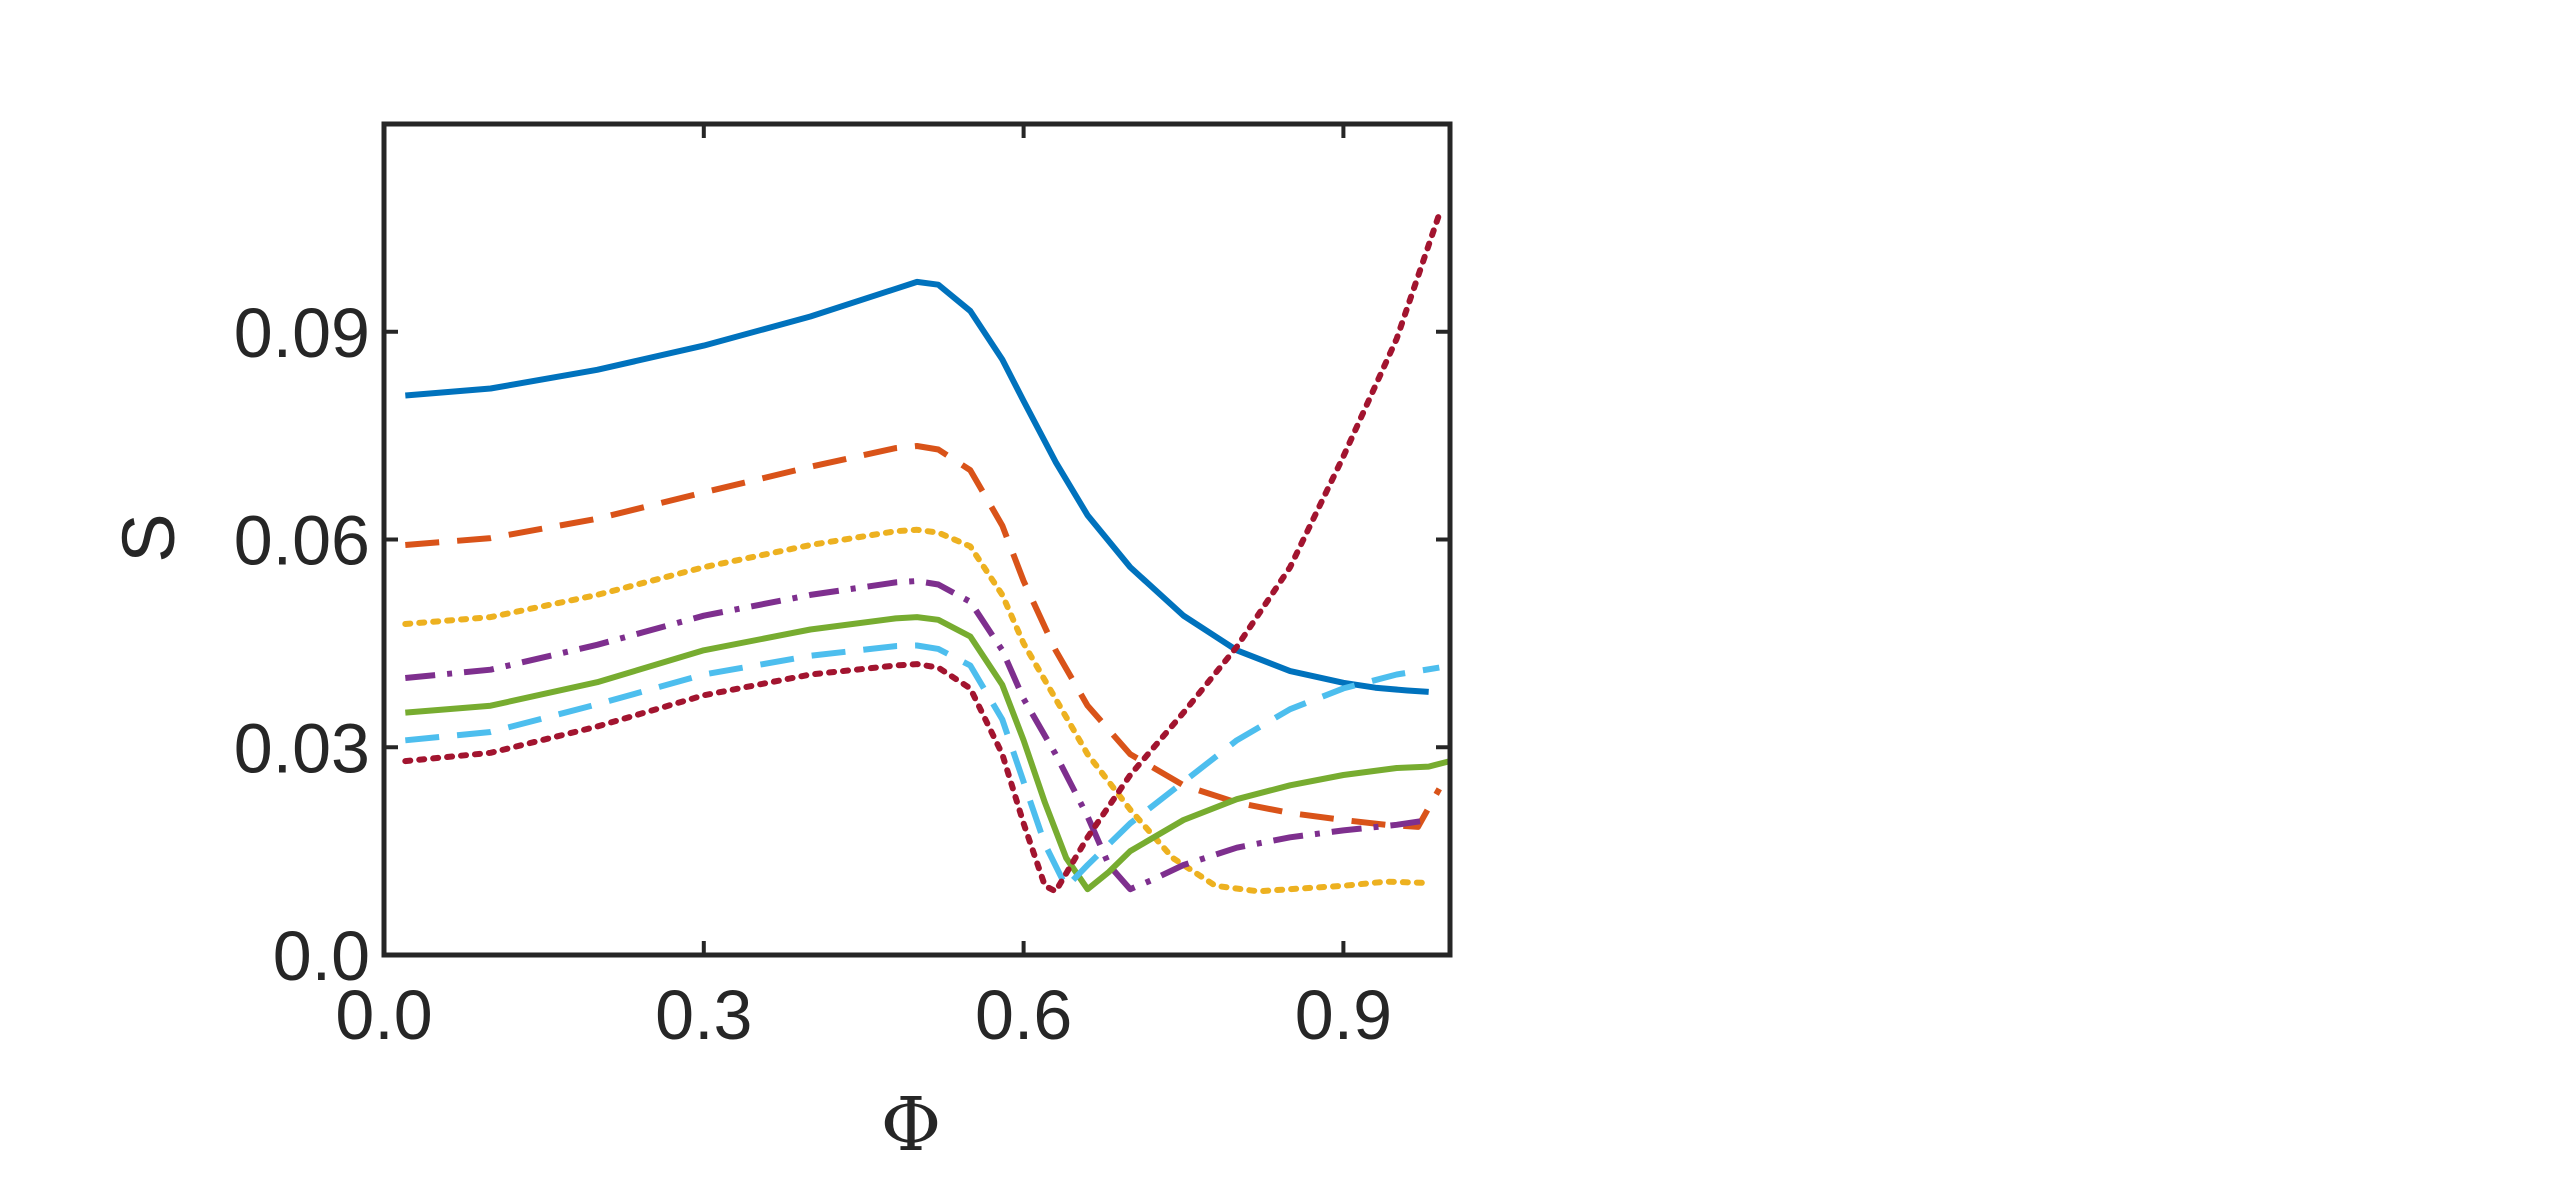 This screenshot has width=2560, height=1202. Describe the element at coordinates (302, 541) in the screenshot. I see `y-tick-label: 0.06` at that location.